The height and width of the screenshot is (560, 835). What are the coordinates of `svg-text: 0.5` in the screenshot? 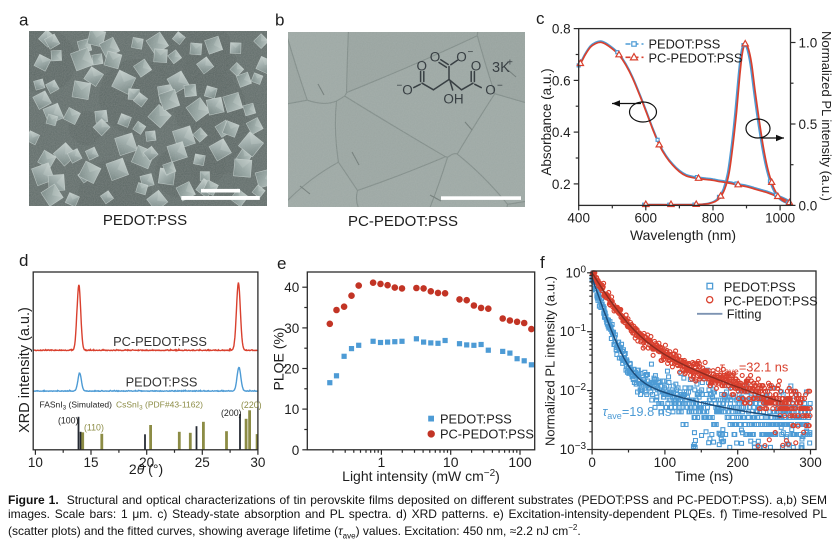 It's located at (808, 124).